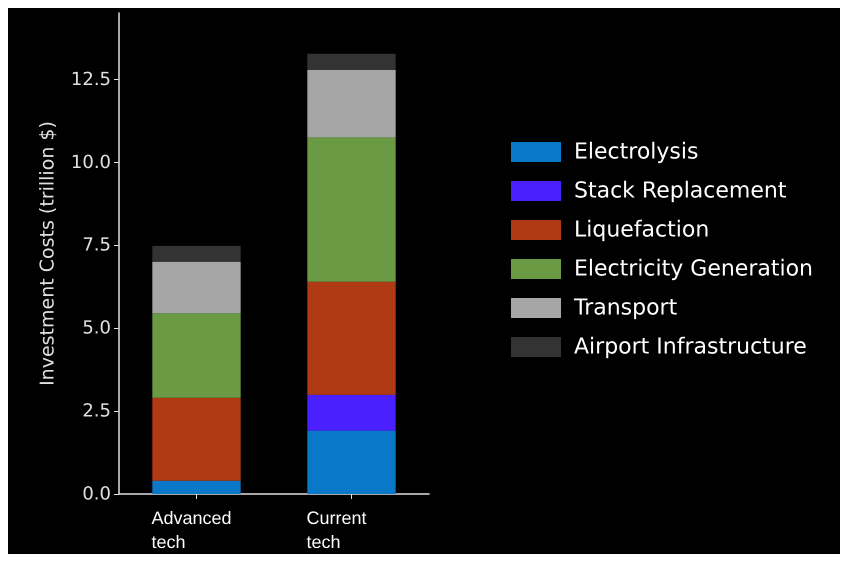  I want to click on y-tick-label: 5.0, so click(96, 328).